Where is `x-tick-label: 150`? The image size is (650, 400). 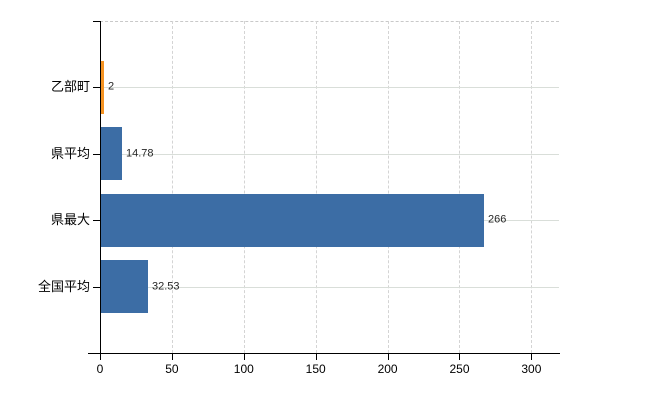
x-tick-label: 150 is located at coordinates (315, 369).